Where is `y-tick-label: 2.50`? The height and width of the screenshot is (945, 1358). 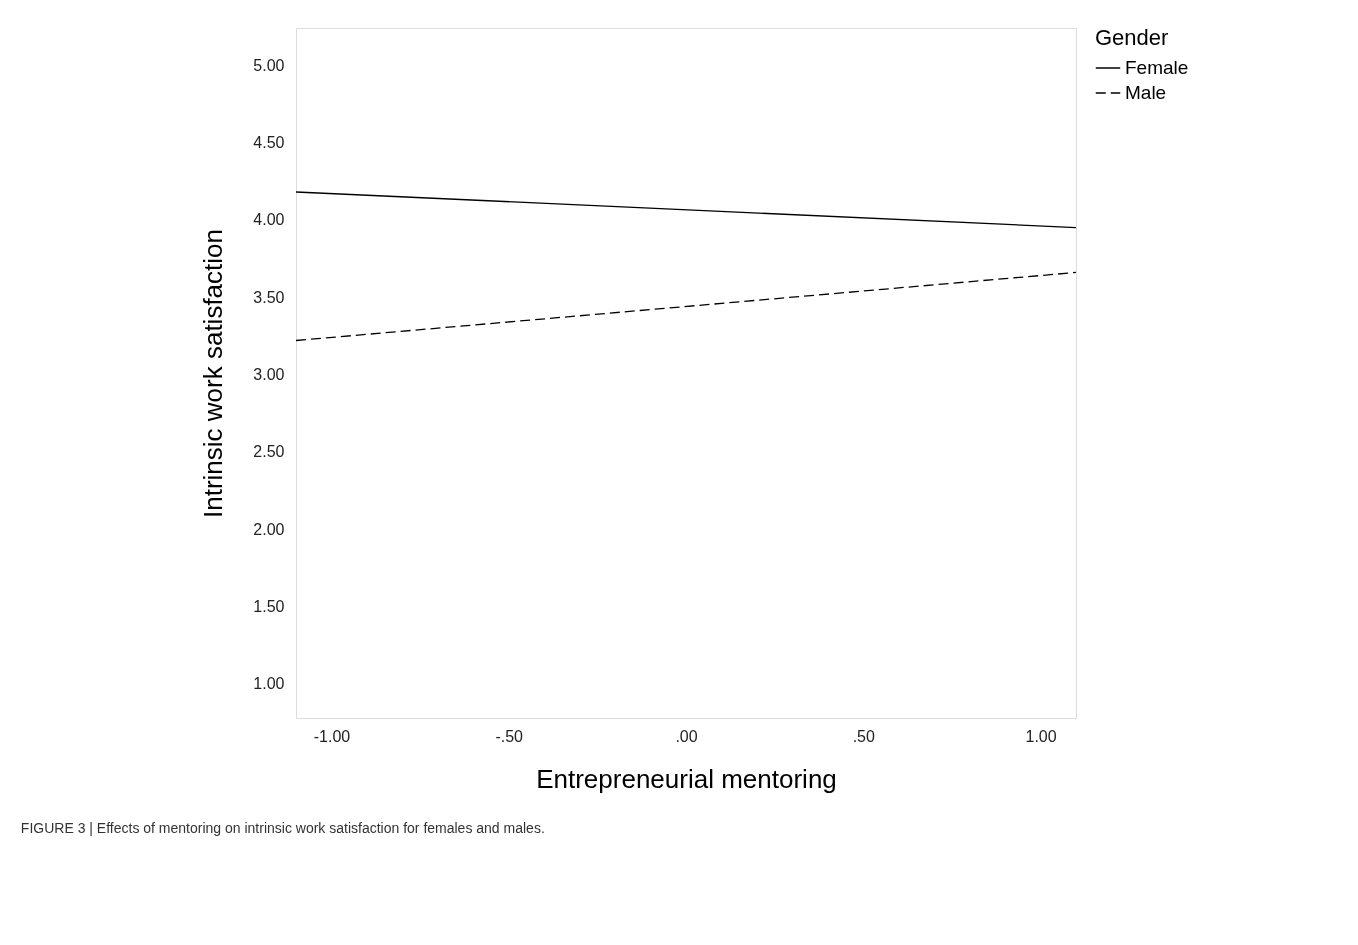
y-tick-label: 2.50 is located at coordinates (269, 452).